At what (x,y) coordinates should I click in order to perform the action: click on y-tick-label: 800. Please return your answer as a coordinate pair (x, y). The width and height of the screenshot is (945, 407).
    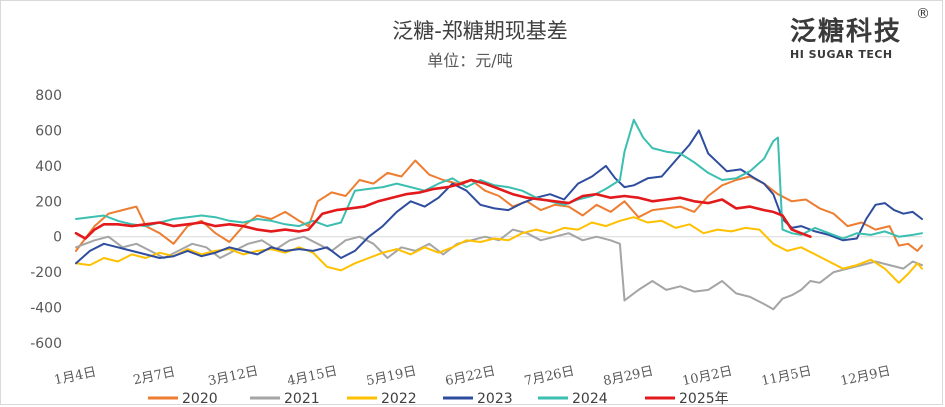
    Looking at the image, I should click on (48, 96).